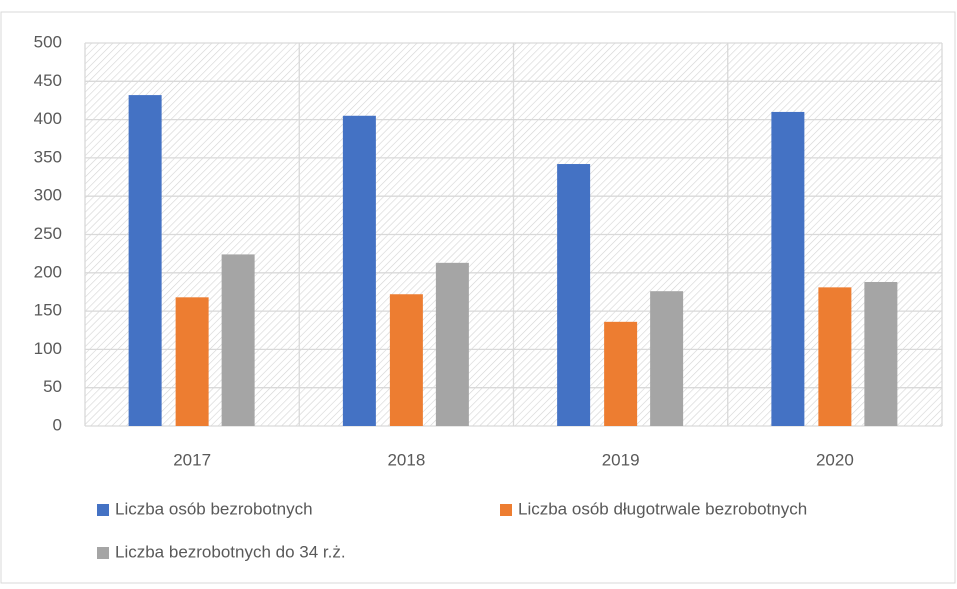 The width and height of the screenshot is (957, 589). Describe the element at coordinates (214, 508) in the screenshot. I see `legend-label: Liczba osób bezrobotnych` at that location.